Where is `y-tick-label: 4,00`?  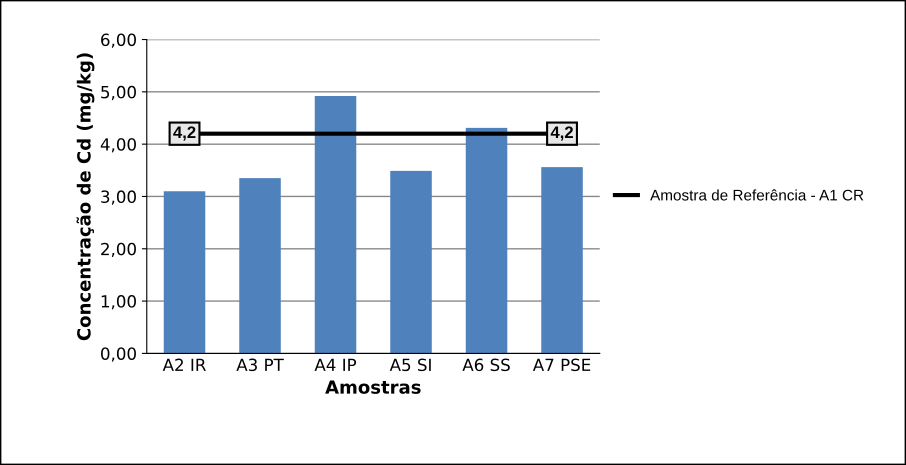
y-tick-label: 4,00 is located at coordinates (118, 145).